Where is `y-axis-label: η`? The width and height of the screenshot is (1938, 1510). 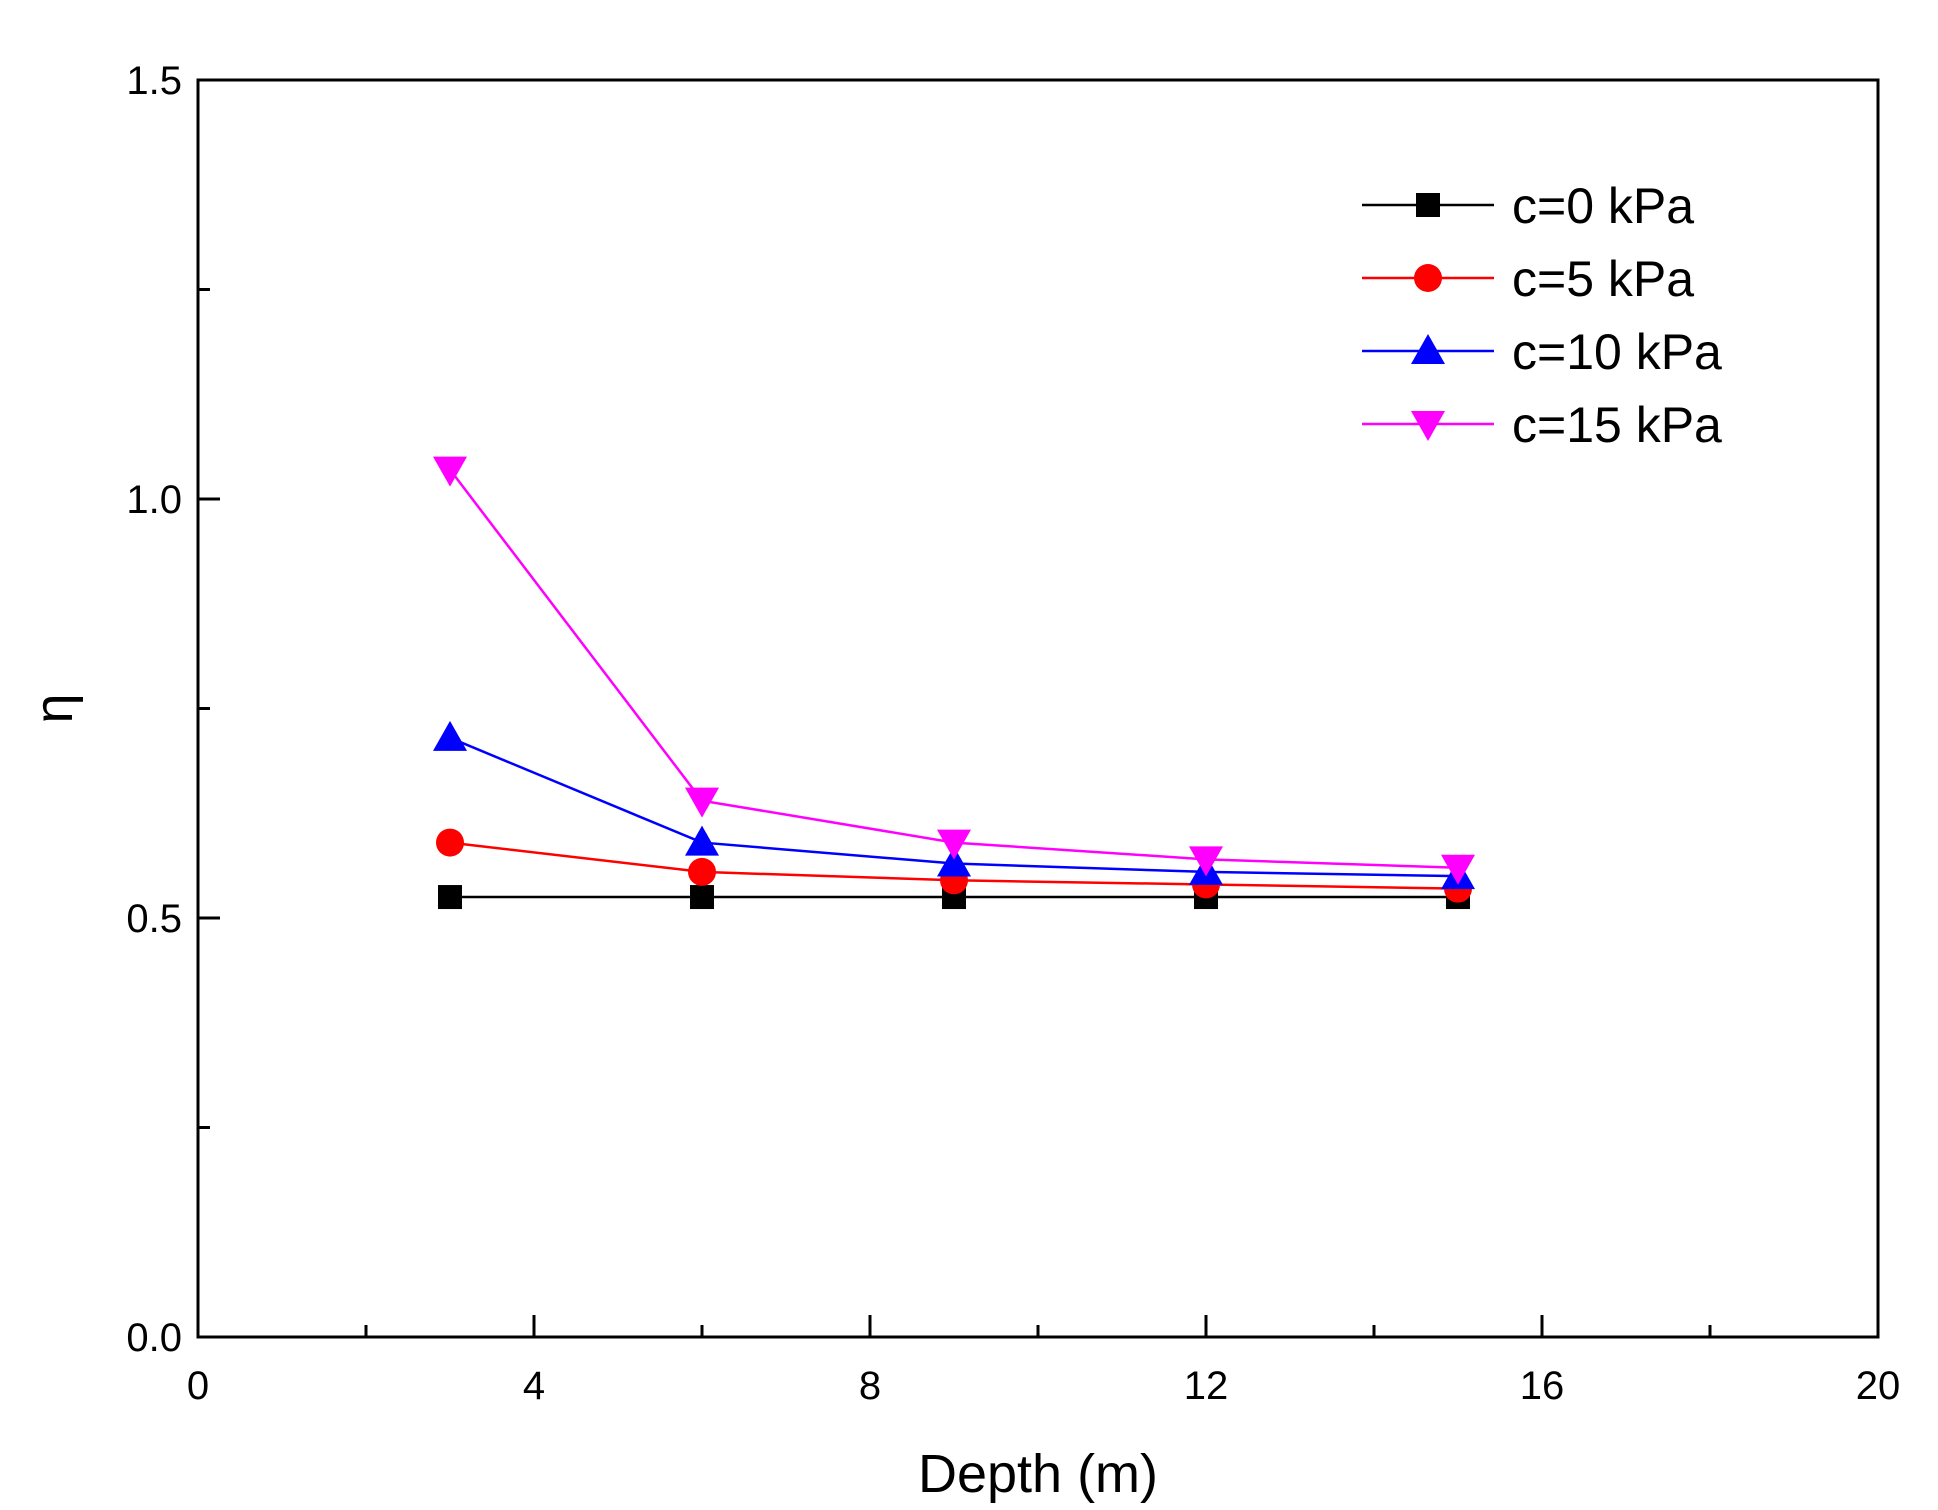
y-axis-label: η is located at coordinates (54, 708).